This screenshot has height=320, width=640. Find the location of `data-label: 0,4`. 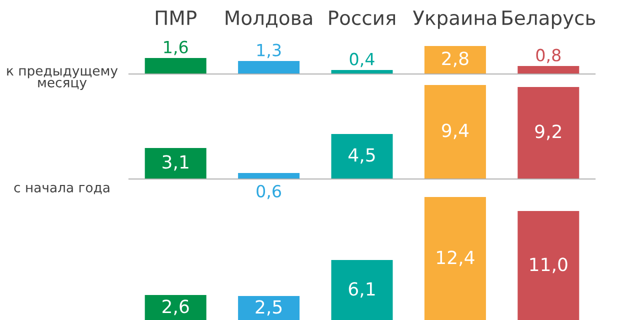

data-label: 0,4 is located at coordinates (362, 60).